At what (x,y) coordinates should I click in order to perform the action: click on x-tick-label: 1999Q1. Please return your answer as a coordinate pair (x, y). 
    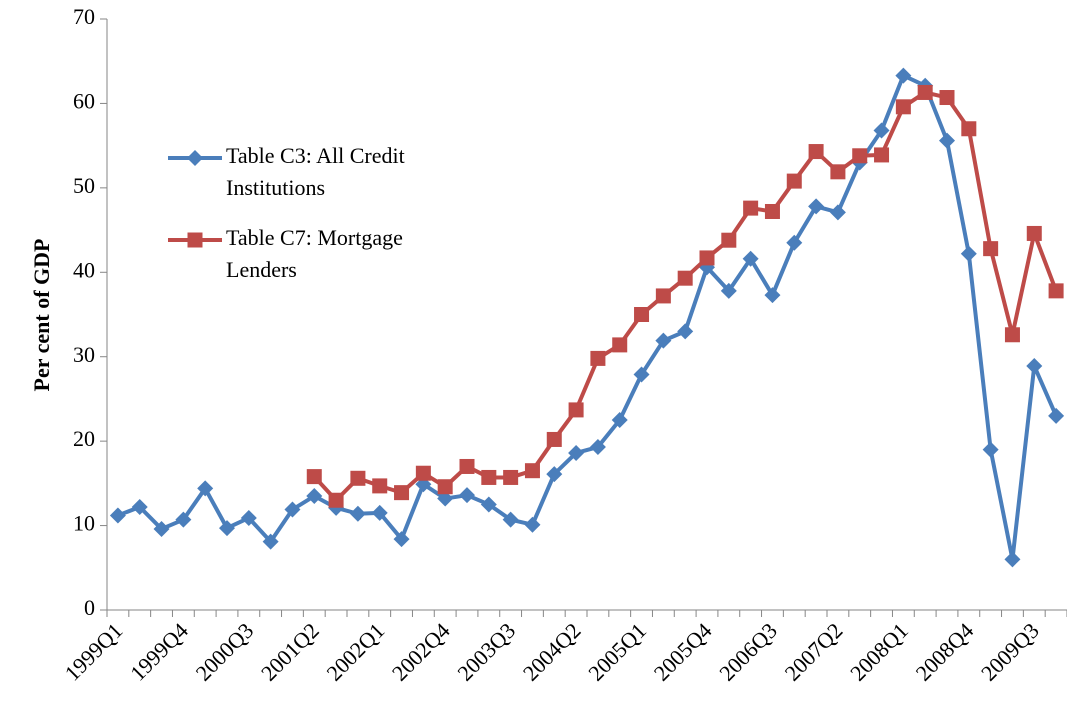
    Looking at the image, I should click on (94, 652).